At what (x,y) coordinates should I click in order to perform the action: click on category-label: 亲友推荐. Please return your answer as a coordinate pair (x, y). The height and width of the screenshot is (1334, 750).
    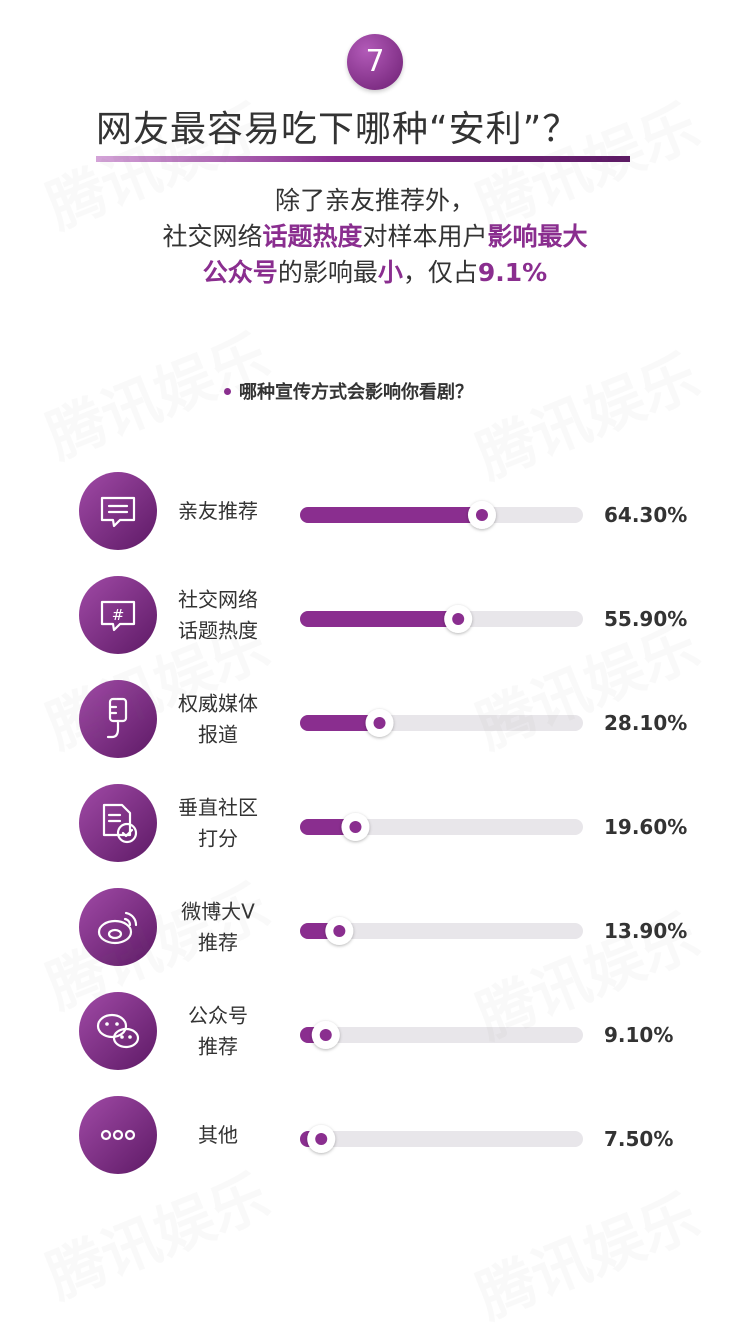
    Looking at the image, I should click on (218, 511).